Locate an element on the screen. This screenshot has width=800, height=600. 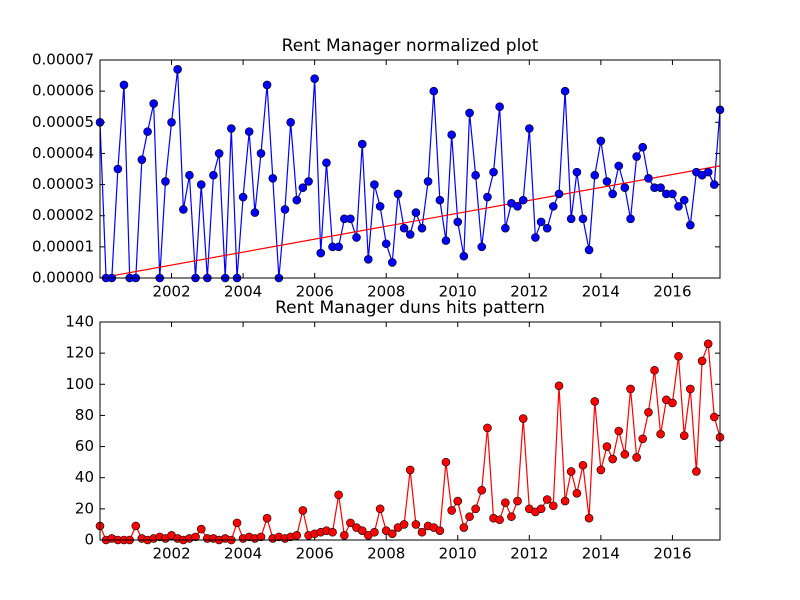
y-tick-label: 0.00006 is located at coordinates (63, 91).